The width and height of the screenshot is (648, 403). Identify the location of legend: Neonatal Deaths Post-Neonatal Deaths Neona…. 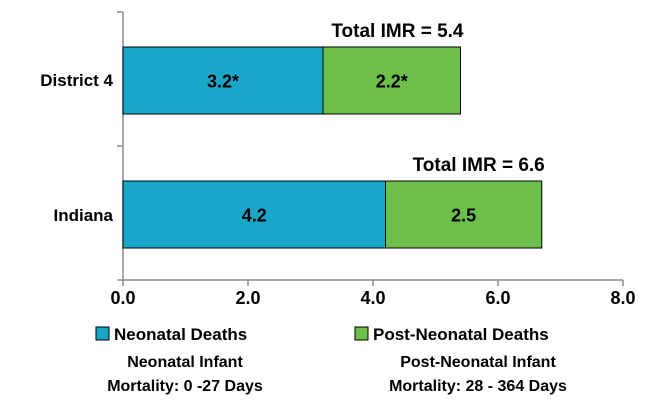
(331, 360).